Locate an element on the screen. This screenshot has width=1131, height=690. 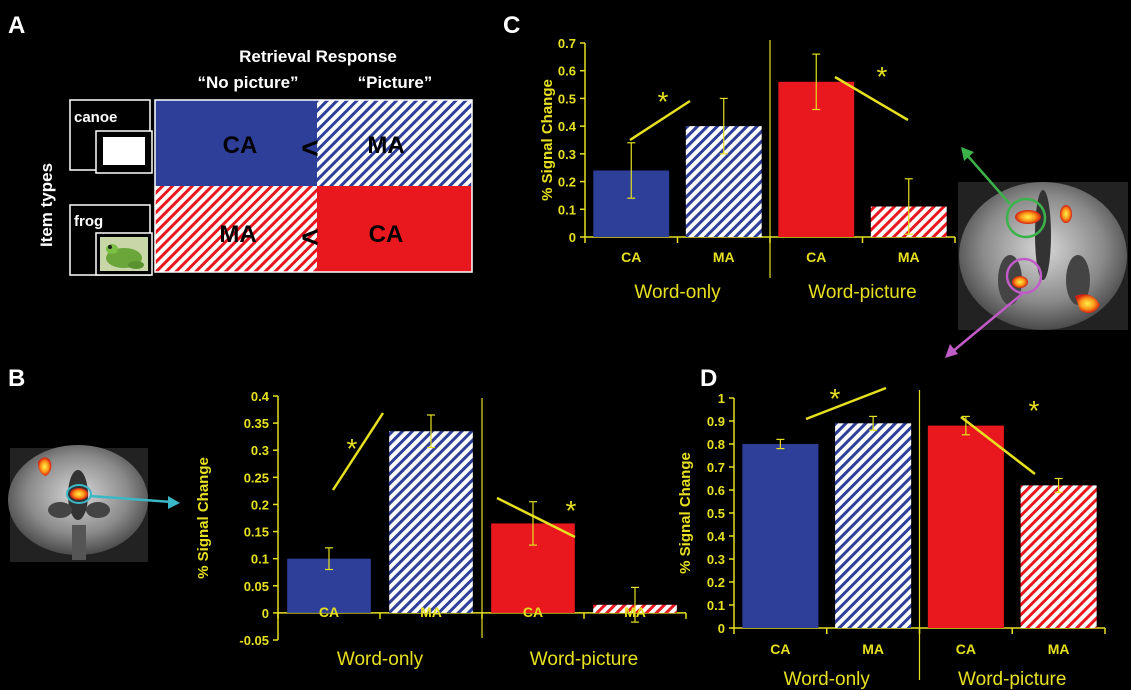
y-tick-label: 0.9 is located at coordinates (716, 421).